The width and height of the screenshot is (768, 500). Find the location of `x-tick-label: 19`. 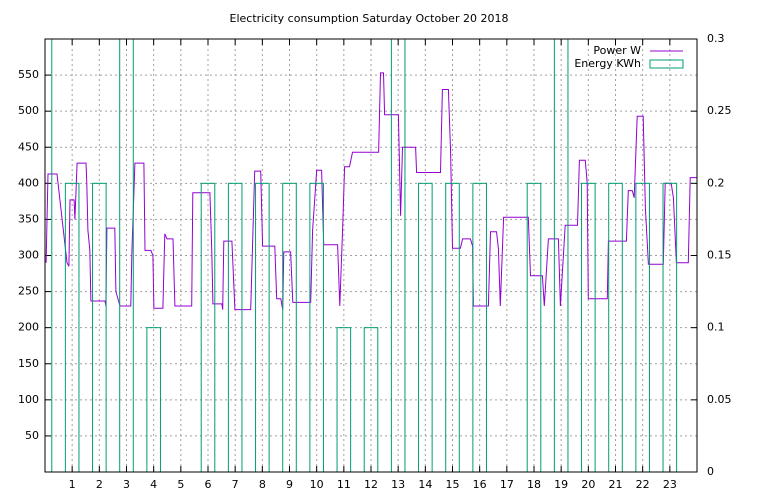

x-tick-label: 19 is located at coordinates (561, 484).